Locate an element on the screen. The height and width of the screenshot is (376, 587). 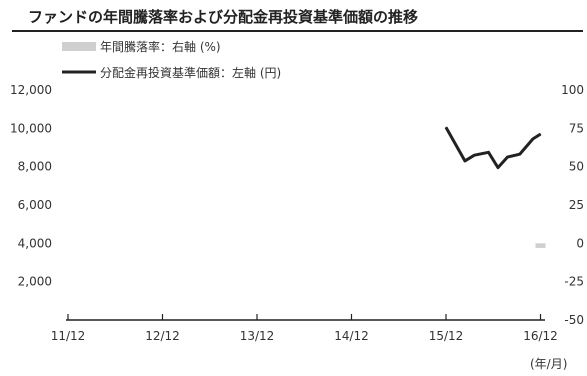
legend-label-line: 分配金再投資基準価額：左軸 (円) is located at coordinates (190, 72).